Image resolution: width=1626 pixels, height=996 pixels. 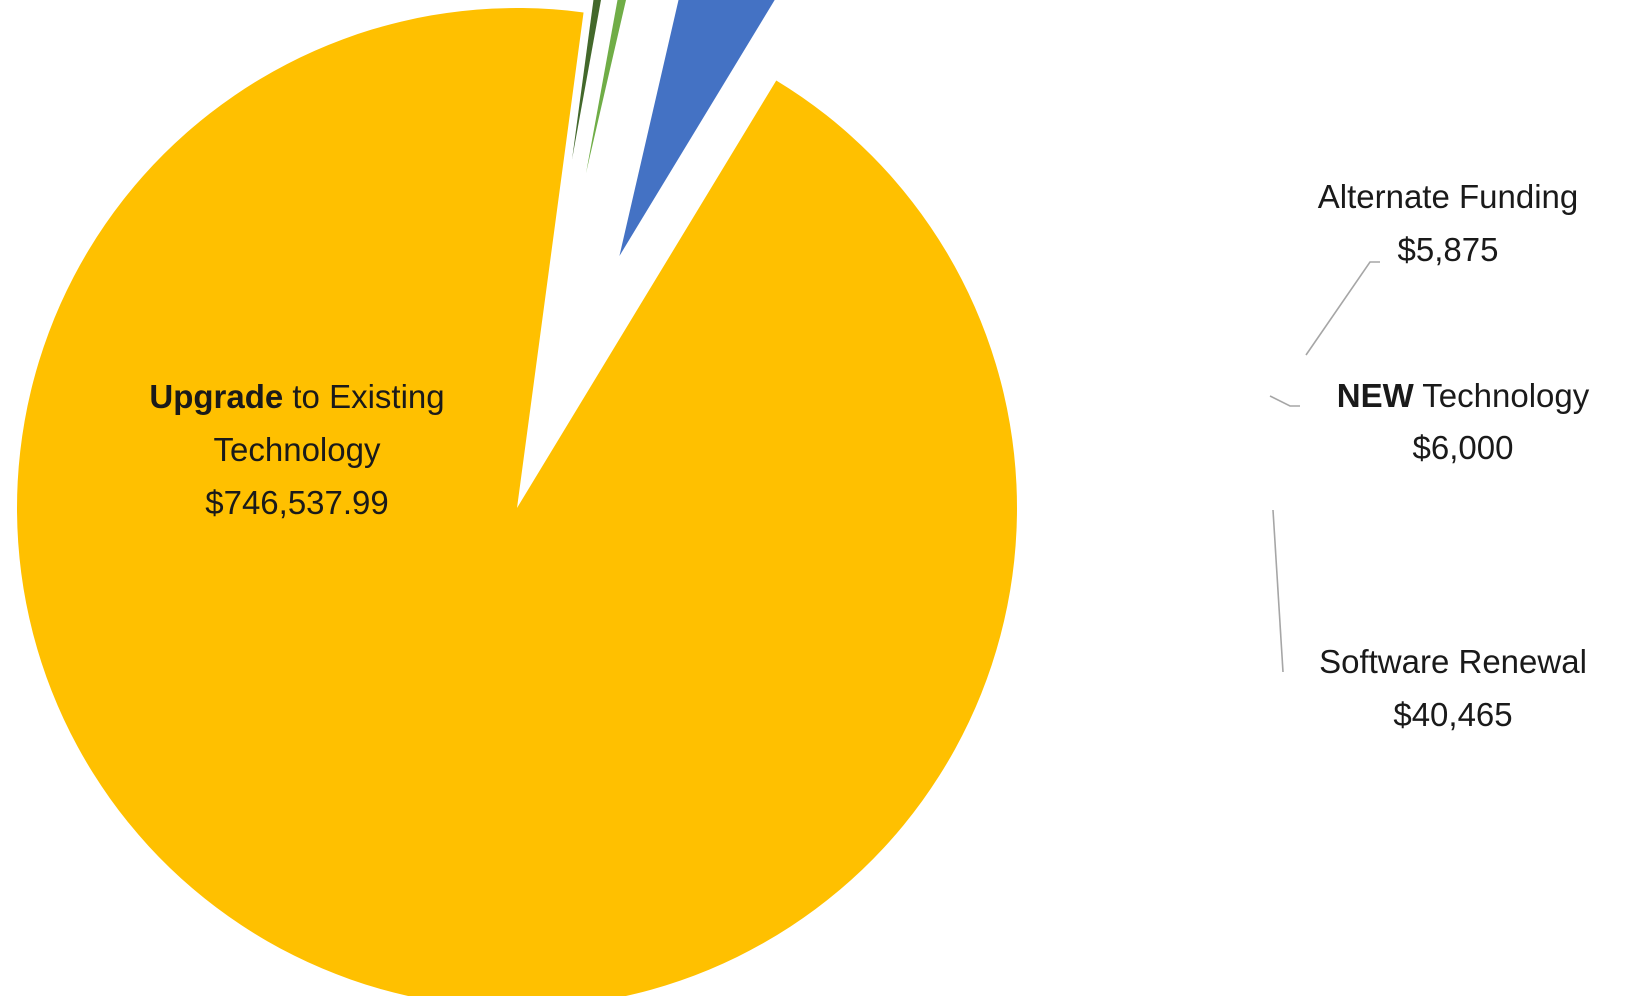 I want to click on data-label-new-technology: NEW Technology $6,000, so click(x=1463, y=421).